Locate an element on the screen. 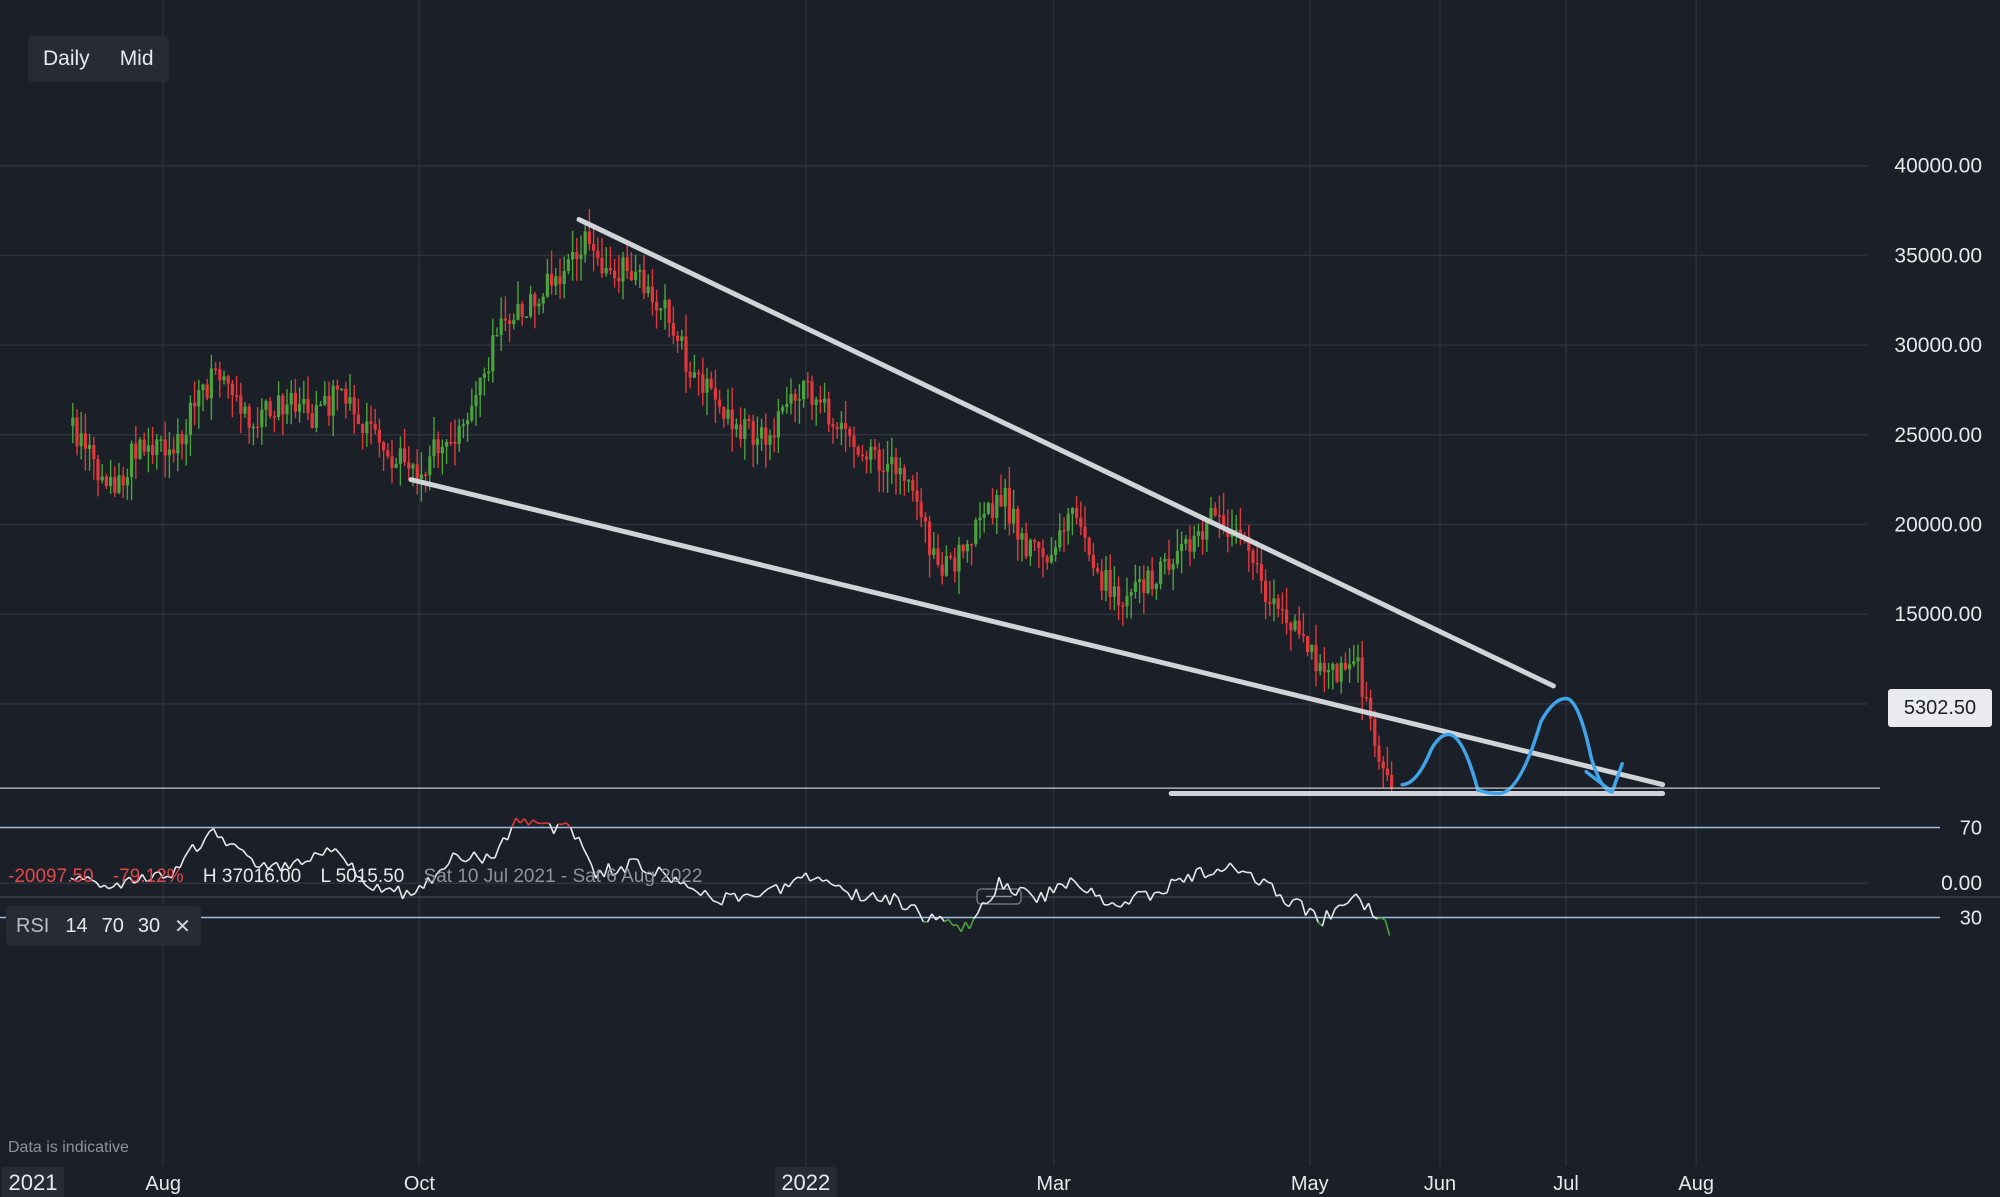 Image resolution: width=2000 pixels, height=1197 pixels. time-axis: 2021 Aug Oct 2022 Mar May Jun Jul Aug is located at coordinates (1000, 1181).